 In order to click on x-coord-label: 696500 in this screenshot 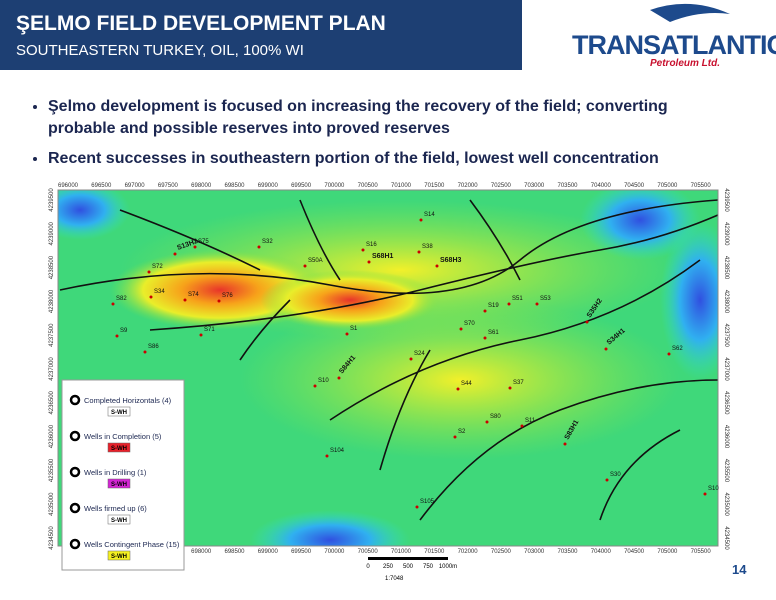, I will do `click(101, 186)`.